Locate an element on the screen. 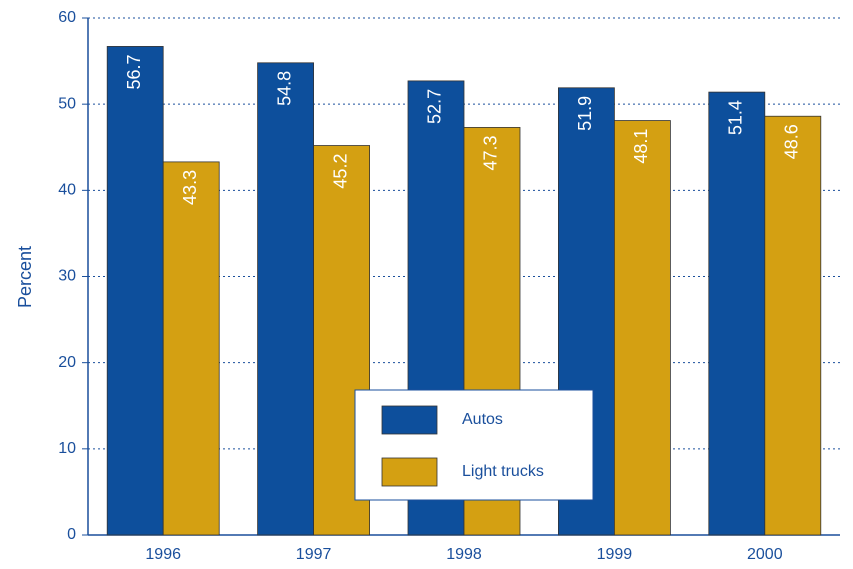 This screenshot has width=853, height=569. data-label: 43.3 is located at coordinates (190, 187).